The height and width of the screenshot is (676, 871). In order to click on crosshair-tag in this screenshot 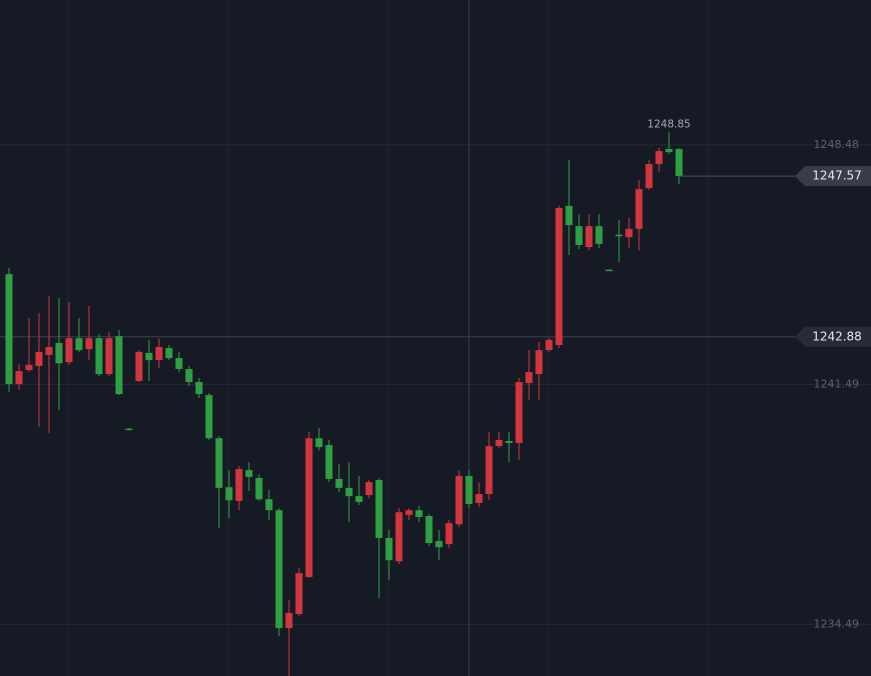, I will do `click(833, 336)`.